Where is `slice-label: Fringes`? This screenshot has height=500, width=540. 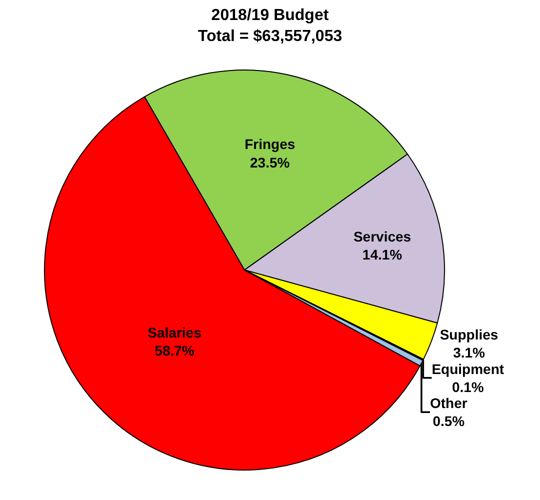
slice-label: Fringes is located at coordinates (270, 144).